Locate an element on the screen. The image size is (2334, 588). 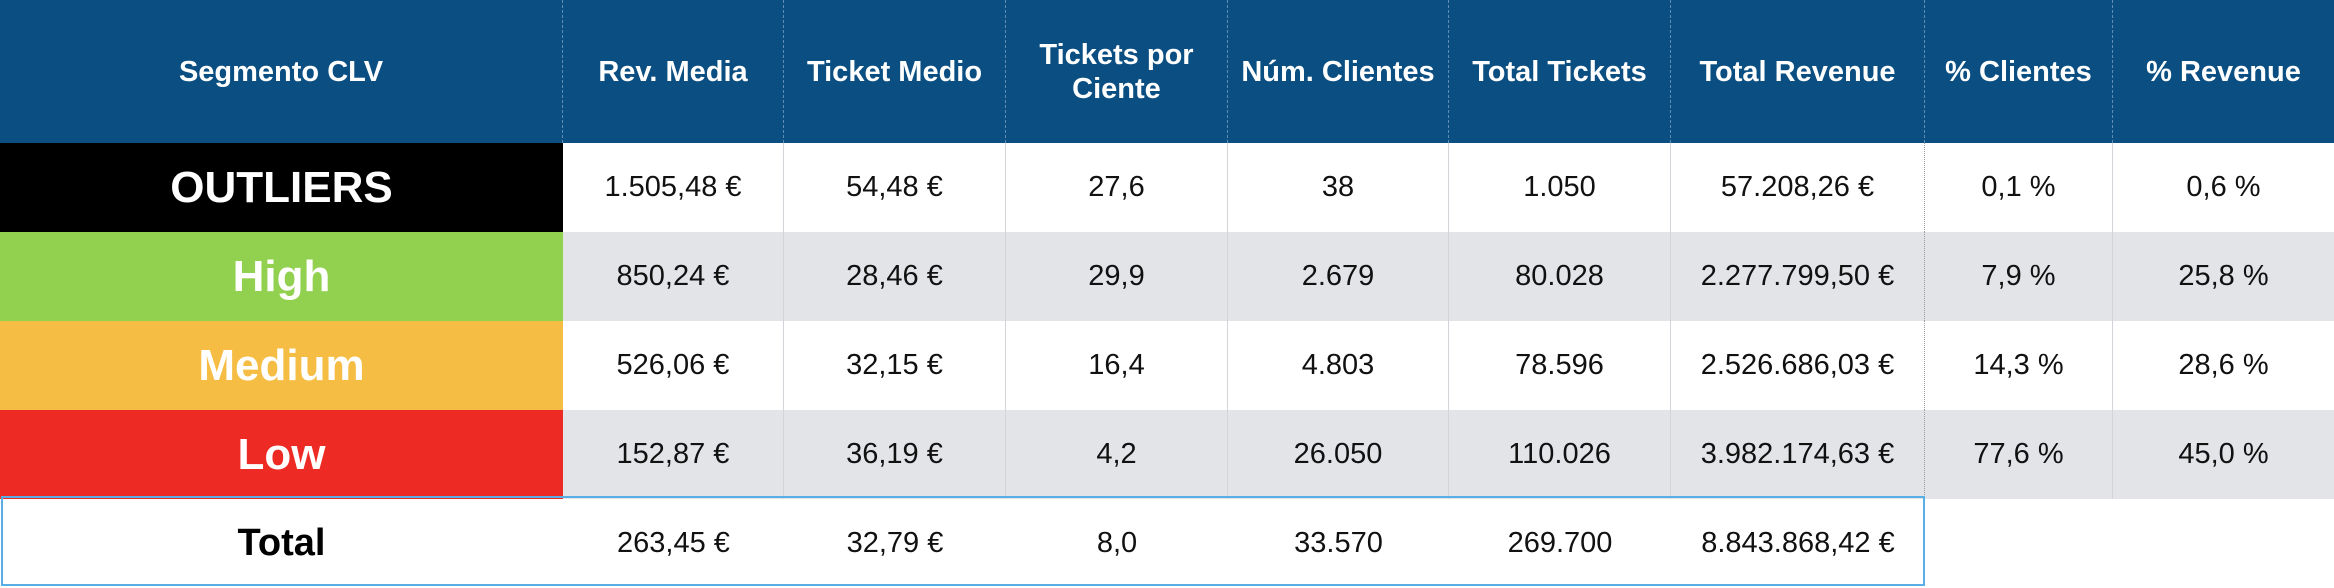
header-segmento-clv: Segmento CLV is located at coordinates (281, 71).